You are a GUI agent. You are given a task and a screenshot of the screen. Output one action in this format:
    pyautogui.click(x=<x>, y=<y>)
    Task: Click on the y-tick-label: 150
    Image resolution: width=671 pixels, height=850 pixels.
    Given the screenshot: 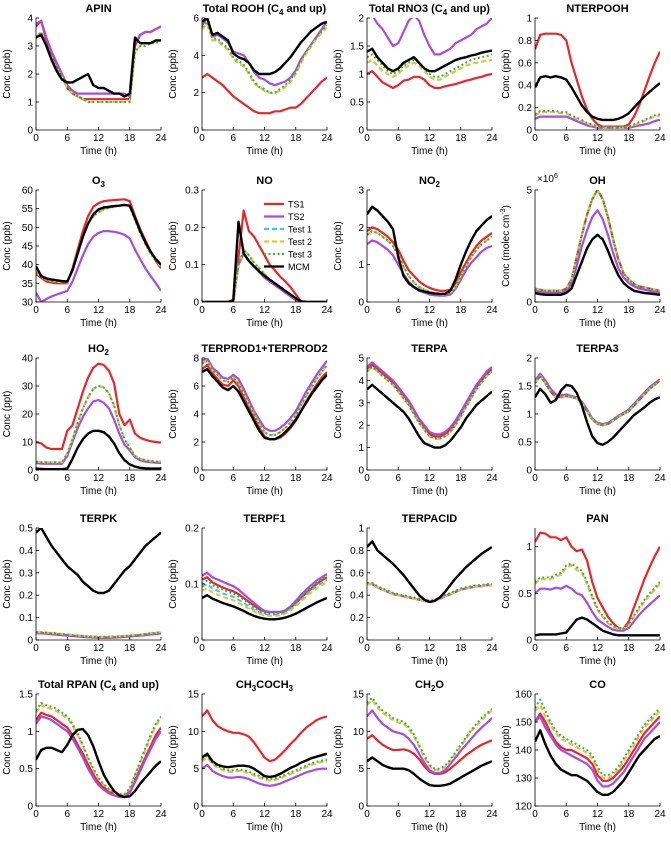 What is the action you would take?
    pyautogui.click(x=523, y=723)
    